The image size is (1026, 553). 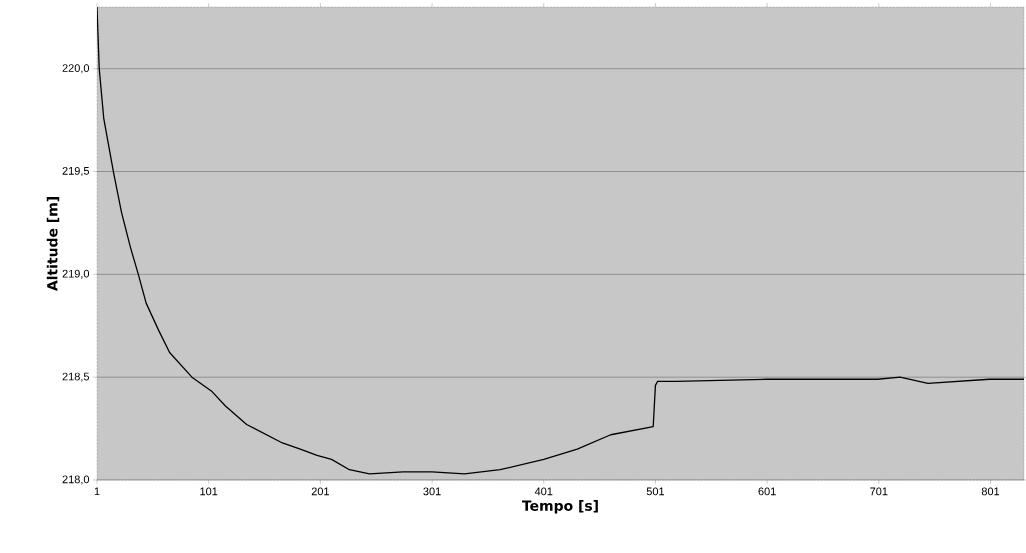 What do you see at coordinates (76, 172) in the screenshot?
I see `y-tick-label: 219,5` at bounding box center [76, 172].